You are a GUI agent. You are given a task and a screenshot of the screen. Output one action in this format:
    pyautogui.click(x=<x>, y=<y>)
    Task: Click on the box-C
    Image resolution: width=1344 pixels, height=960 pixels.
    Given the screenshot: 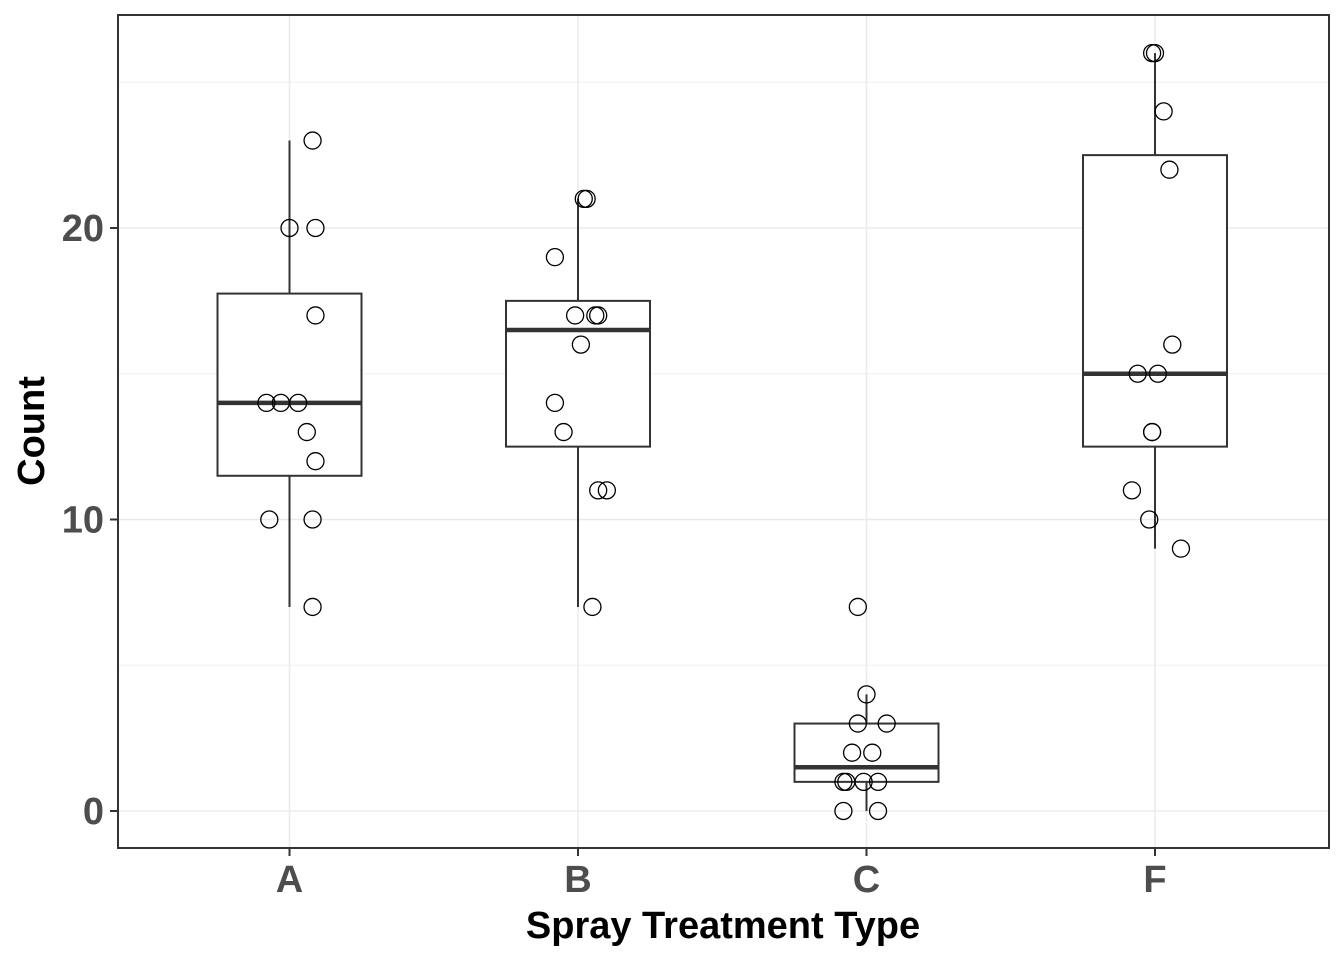 What is the action you would take?
    pyautogui.click(x=866, y=752)
    